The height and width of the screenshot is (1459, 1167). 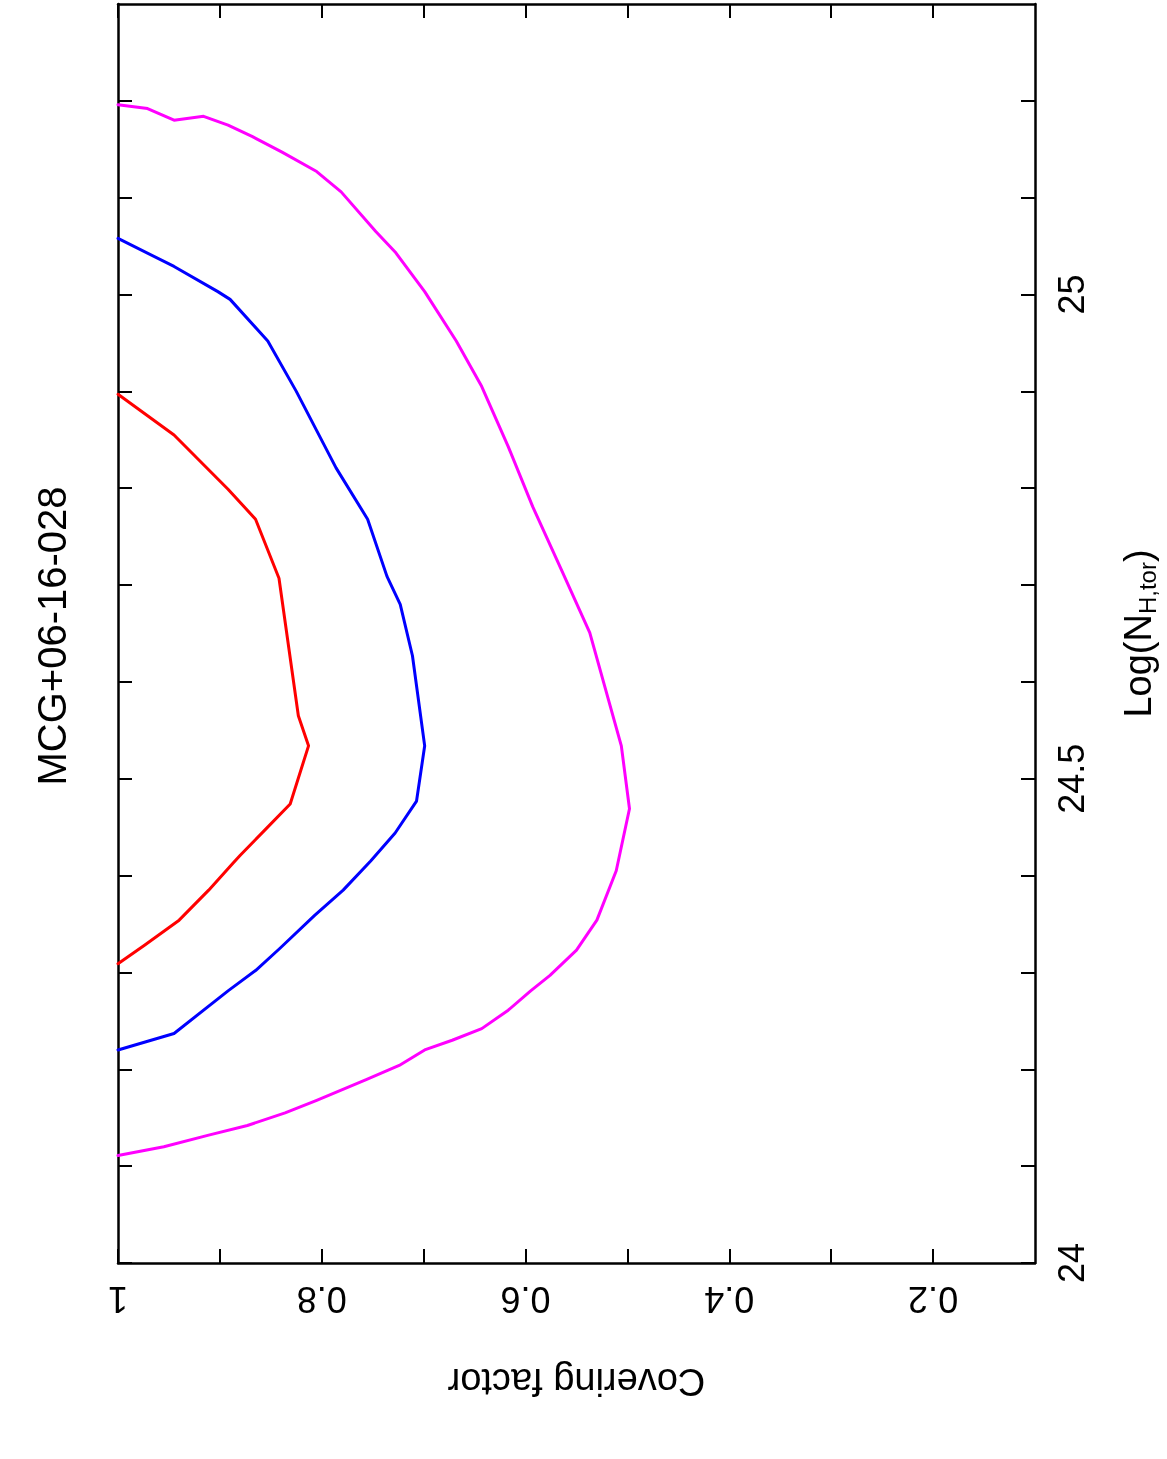 What do you see at coordinates (729, 1299) in the screenshot?
I see `x-tick-label: 0.4` at bounding box center [729, 1299].